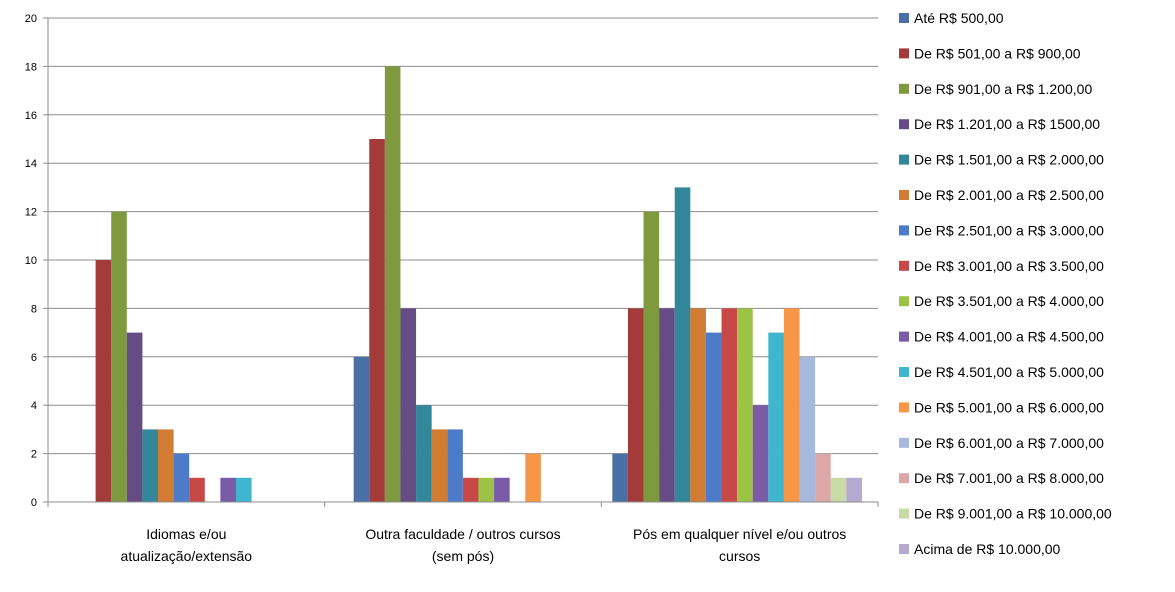  What do you see at coordinates (1009, 230) in the screenshot?
I see `legend-label: De R$ 2.501,00 a R$ 3.000,00` at bounding box center [1009, 230].